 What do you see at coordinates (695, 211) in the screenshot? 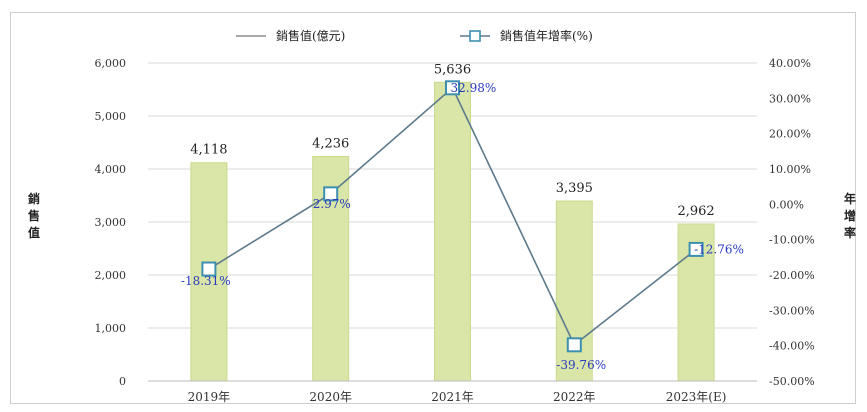
I see `bar-value-label: 2,962` at bounding box center [695, 211].